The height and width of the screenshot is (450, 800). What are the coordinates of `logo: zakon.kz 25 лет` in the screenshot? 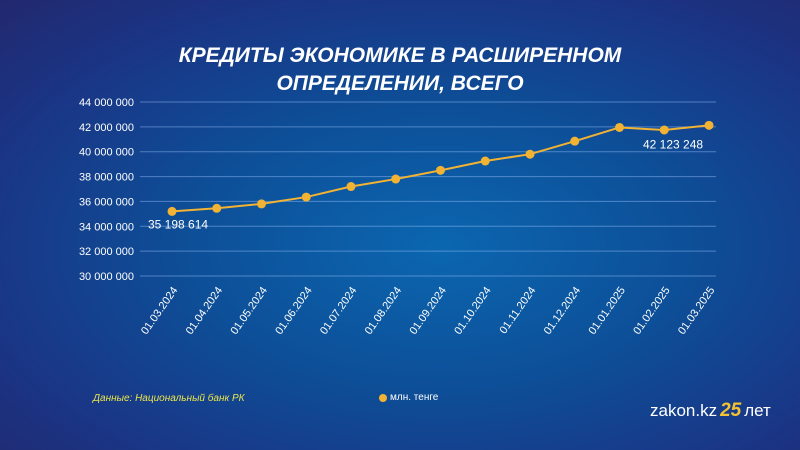 It's located at (710, 411).